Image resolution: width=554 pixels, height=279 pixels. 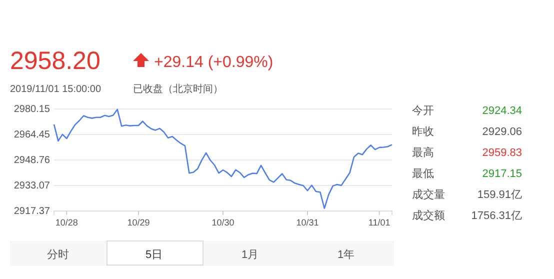 What do you see at coordinates (56, 89) in the screenshot?
I see `text: 2019/11/01 15:00:00` at bounding box center [56, 89].